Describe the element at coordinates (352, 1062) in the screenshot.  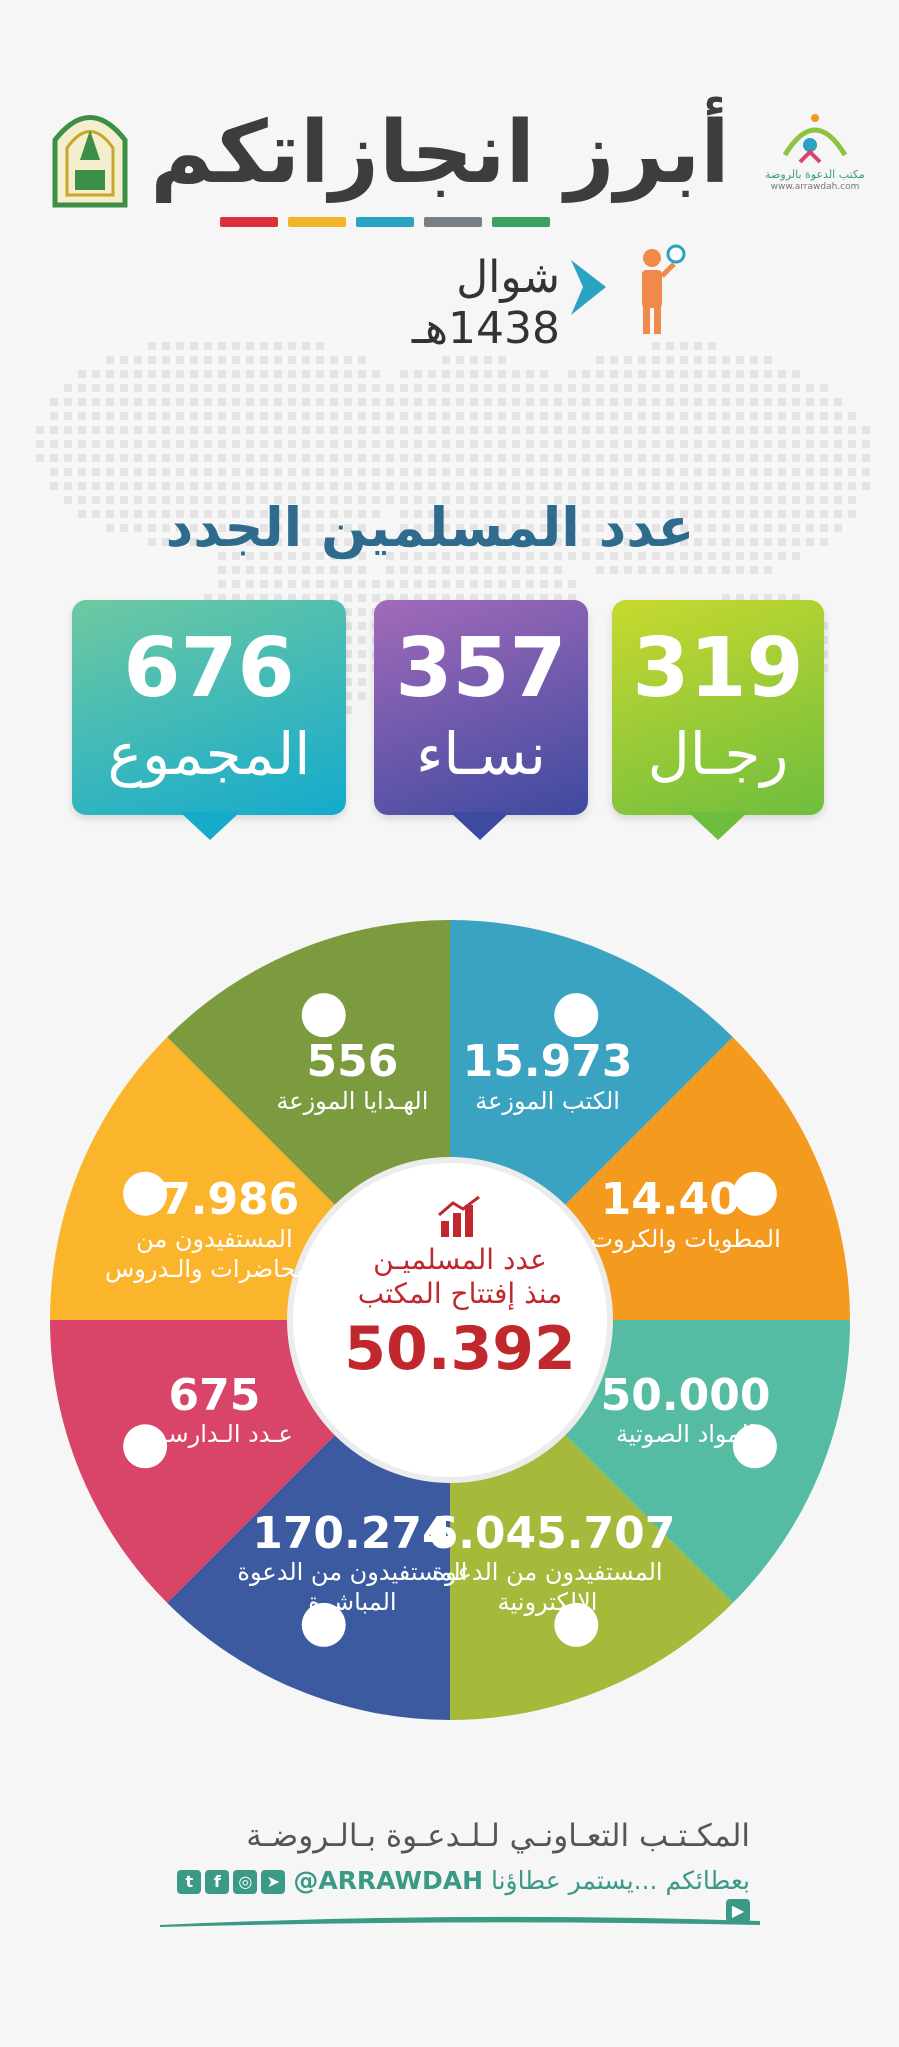
I see `pie-value-7: 556` at that location.